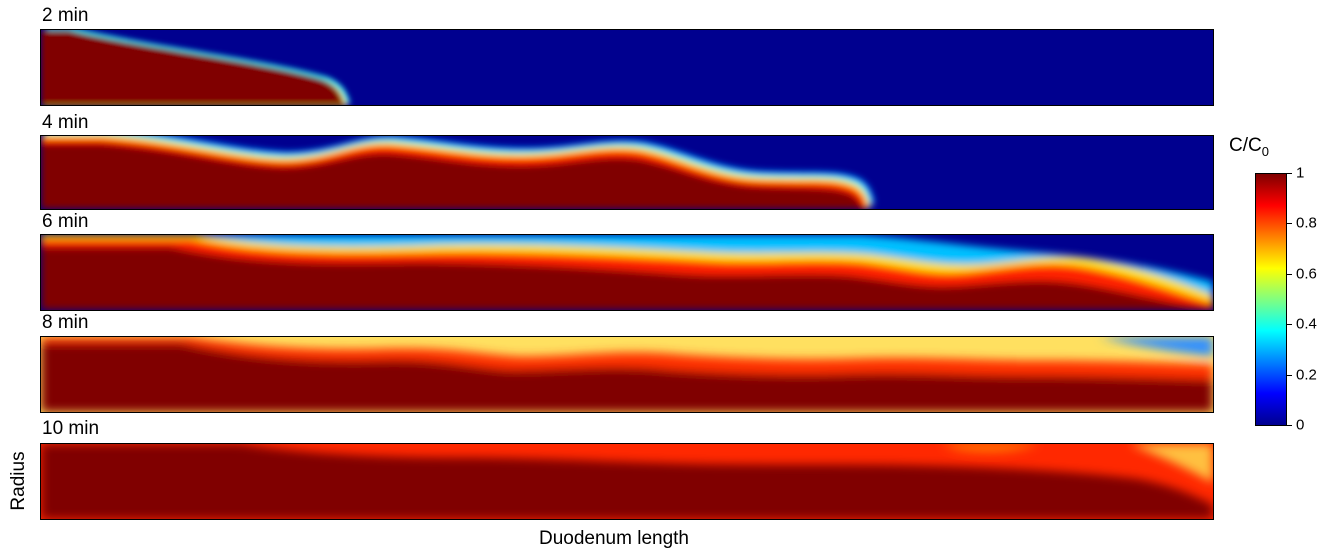 Image resolution: width=1337 pixels, height=550 pixels. Describe the element at coordinates (1306, 223) in the screenshot. I see `colorbar-tick-label: 0.8` at that location.